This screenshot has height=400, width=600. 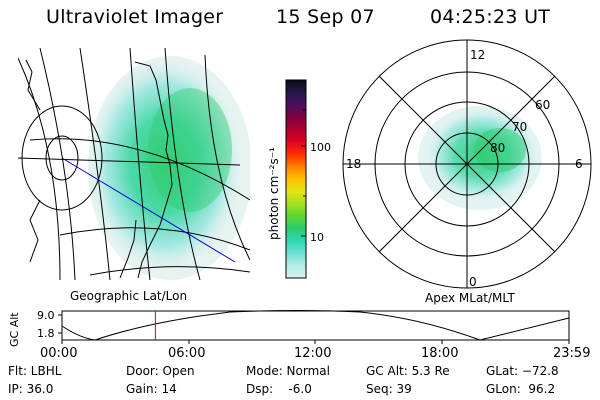 I want to click on geo-sun-line, so click(x=129, y=161).